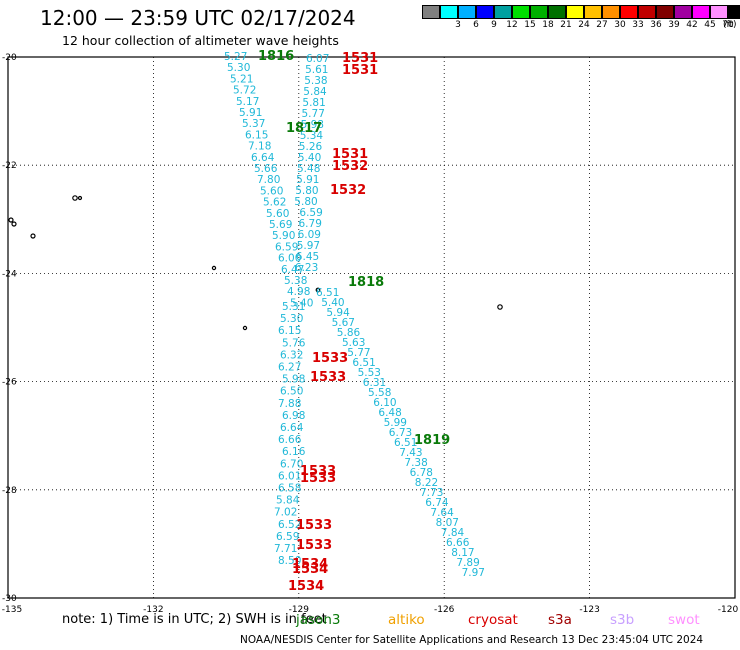 The image size is (740, 650). Describe the element at coordinates (453, 533) in the screenshot. I see `swh-value: 7.84` at that location.